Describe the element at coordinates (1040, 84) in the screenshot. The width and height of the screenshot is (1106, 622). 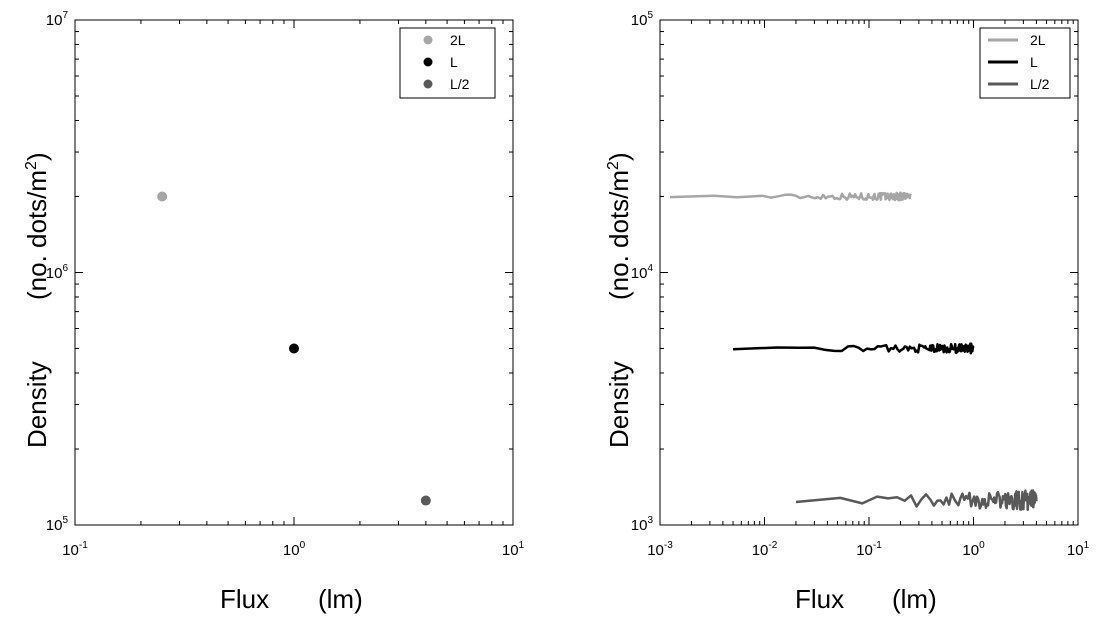
I see `right-legend-label-l-half: L/2` at that location.